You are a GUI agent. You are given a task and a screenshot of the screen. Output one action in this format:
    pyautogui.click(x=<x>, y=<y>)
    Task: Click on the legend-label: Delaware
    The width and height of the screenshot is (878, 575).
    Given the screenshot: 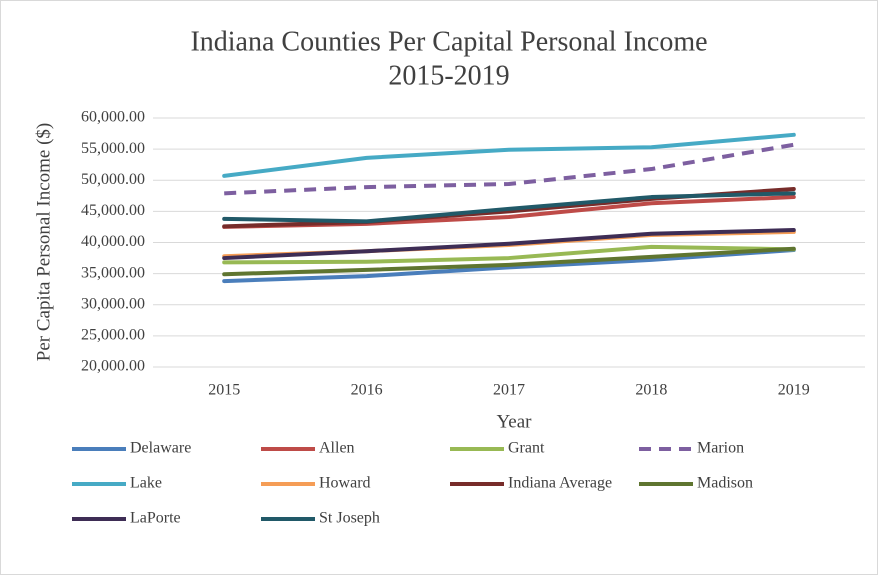 What is the action you would take?
    pyautogui.click(x=160, y=448)
    